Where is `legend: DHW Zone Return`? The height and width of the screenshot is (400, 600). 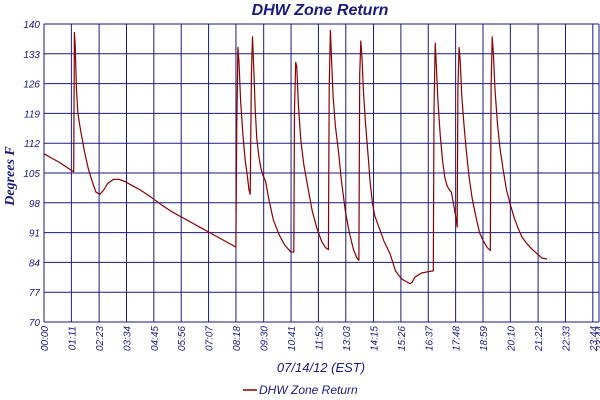 legend: DHW Zone Return is located at coordinates (300, 390).